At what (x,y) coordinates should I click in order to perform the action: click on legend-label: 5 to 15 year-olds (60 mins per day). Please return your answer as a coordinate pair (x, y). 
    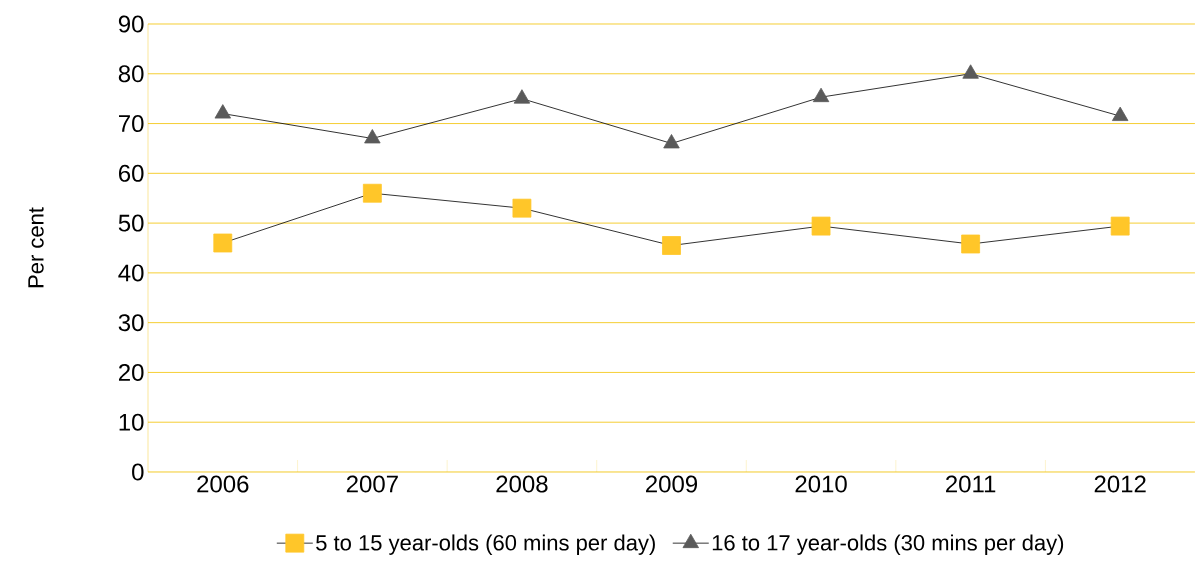
    Looking at the image, I should click on (485, 544).